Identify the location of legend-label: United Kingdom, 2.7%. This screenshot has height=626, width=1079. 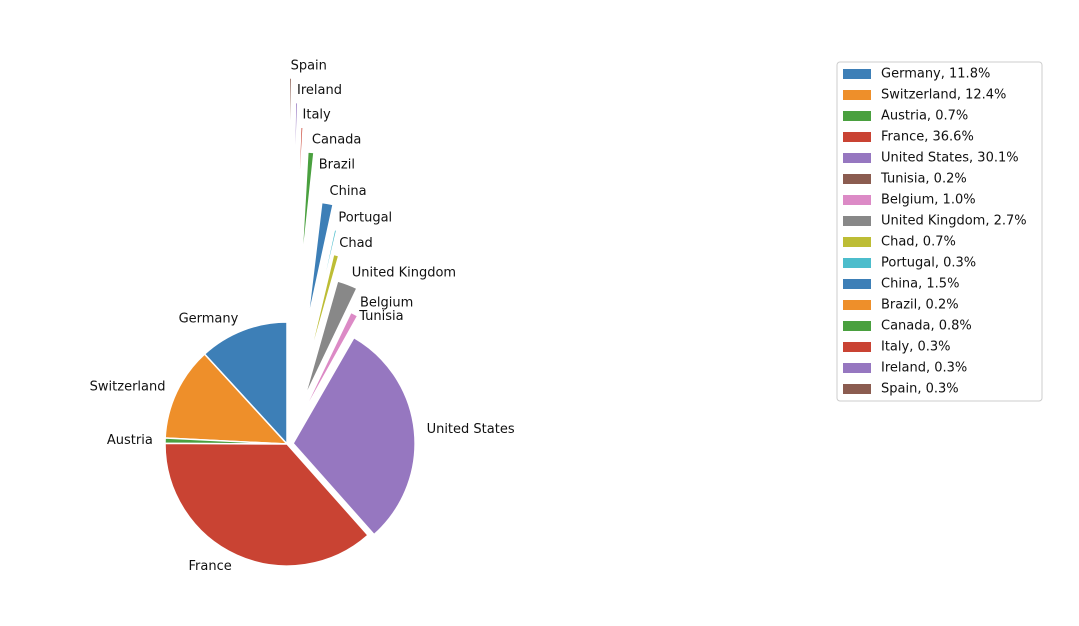
(954, 221).